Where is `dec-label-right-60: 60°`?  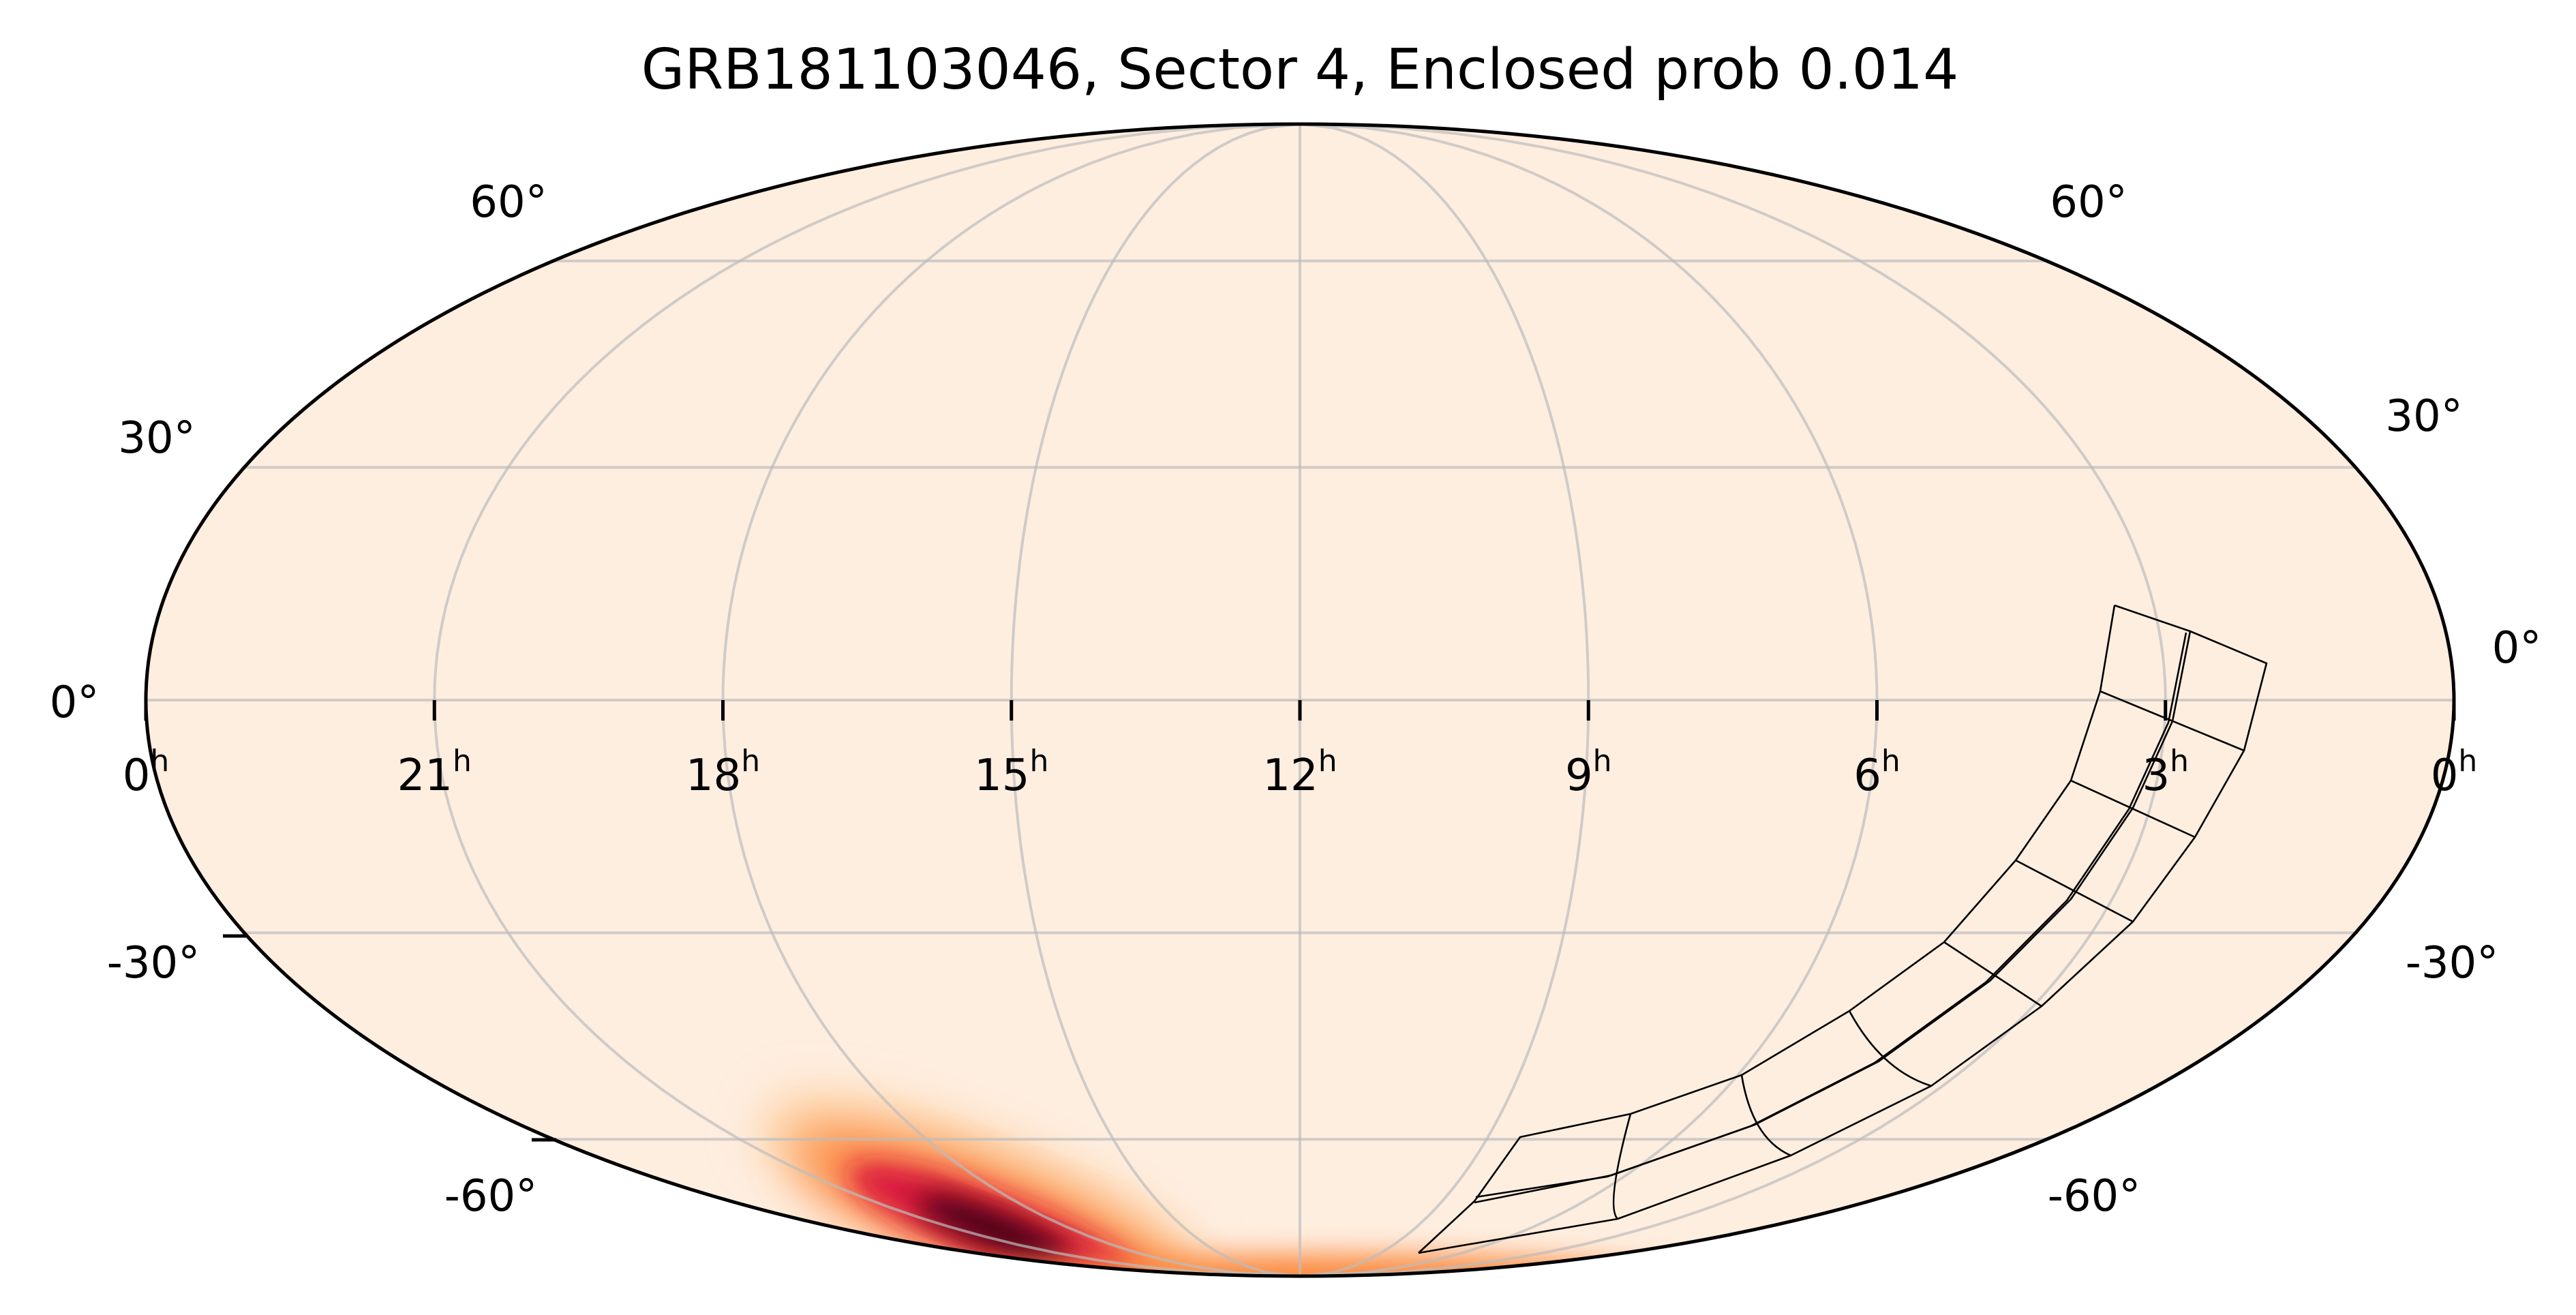 dec-label-right-60: 60° is located at coordinates (2088, 202).